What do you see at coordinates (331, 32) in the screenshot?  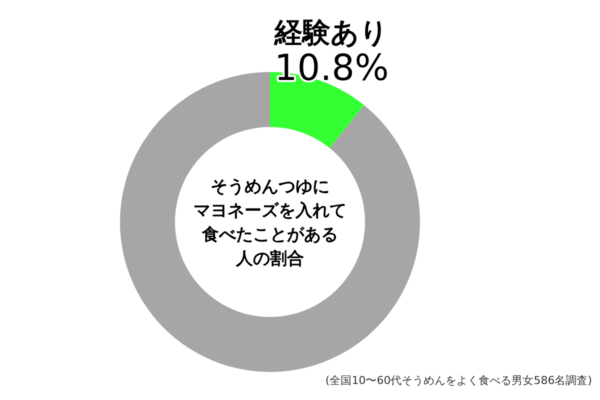 I see `slice-label: 経験あり` at bounding box center [331, 32].